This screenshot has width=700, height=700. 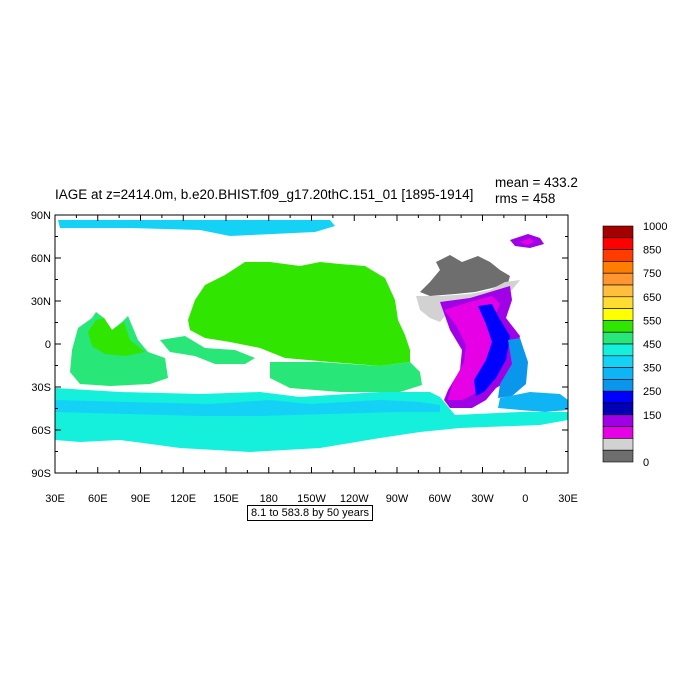 What do you see at coordinates (98, 499) in the screenshot?
I see `x-tick-label: 60E` at bounding box center [98, 499].